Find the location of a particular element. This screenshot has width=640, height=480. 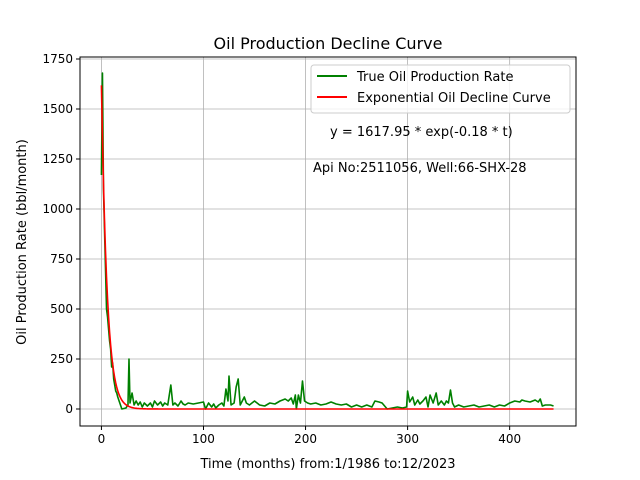

x-tick-label: 400 is located at coordinates (509, 439).